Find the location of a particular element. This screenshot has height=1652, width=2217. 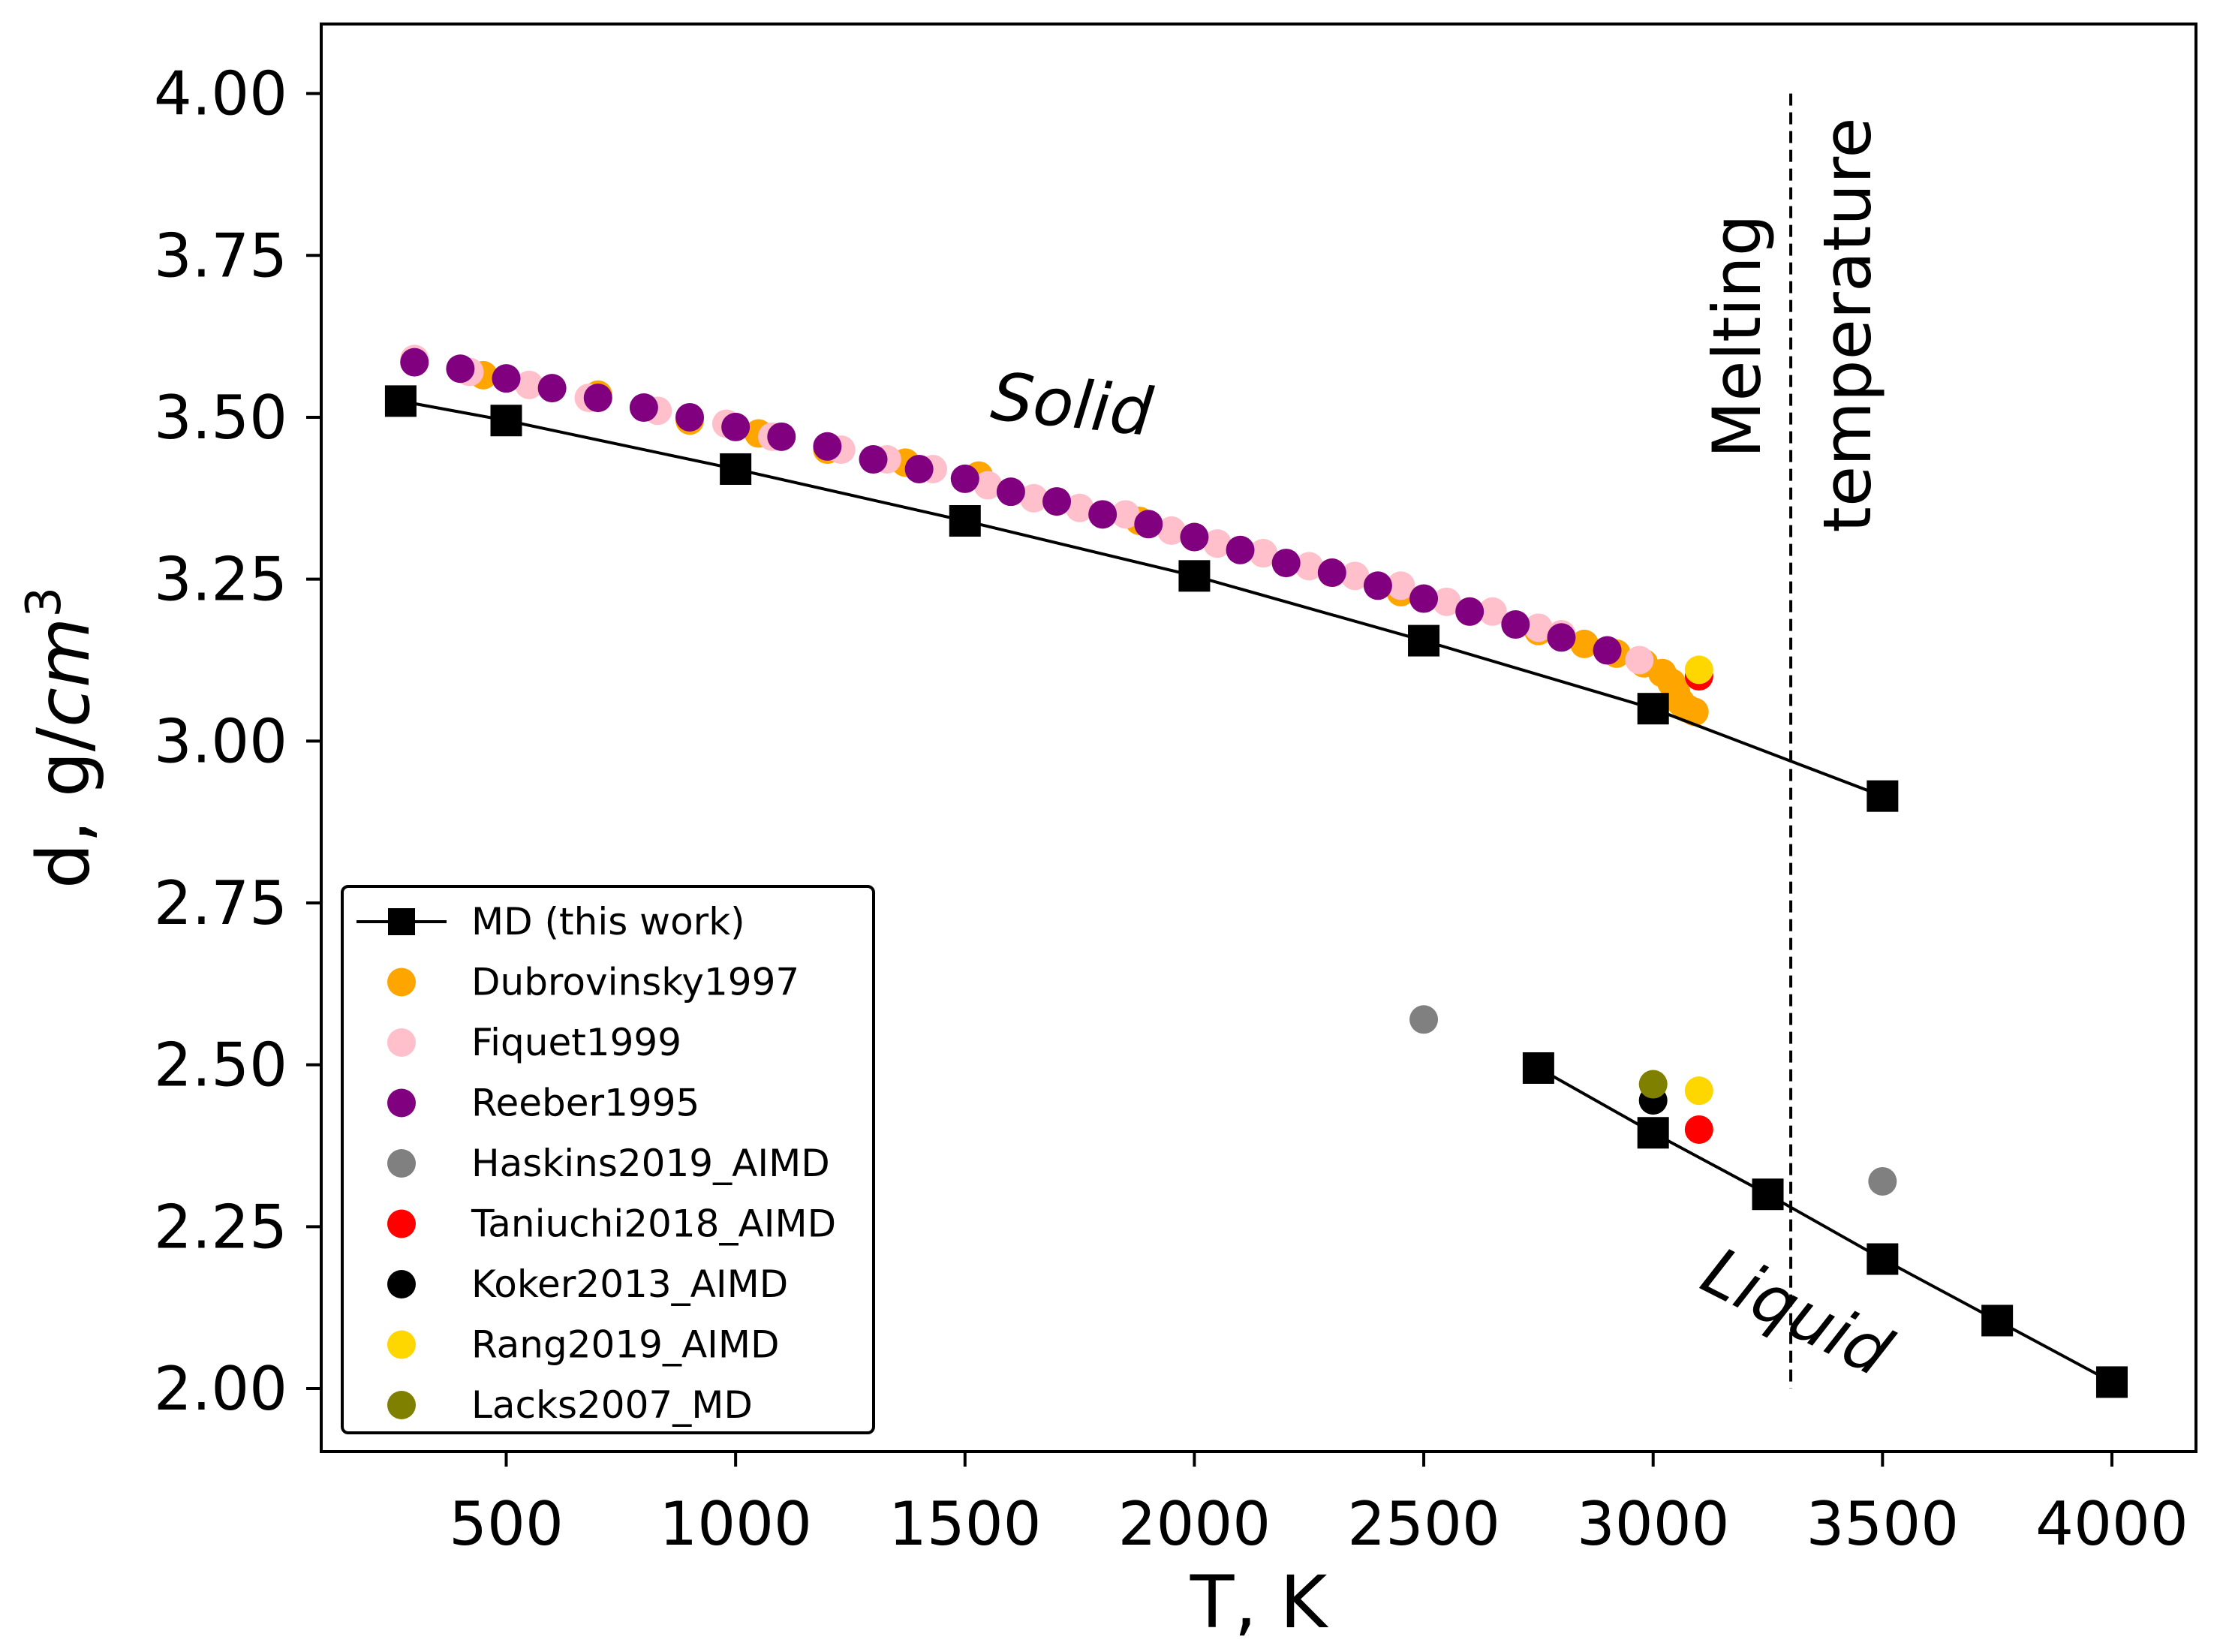

y-axis-label: d, g/cm3 is located at coordinates (61, 738).